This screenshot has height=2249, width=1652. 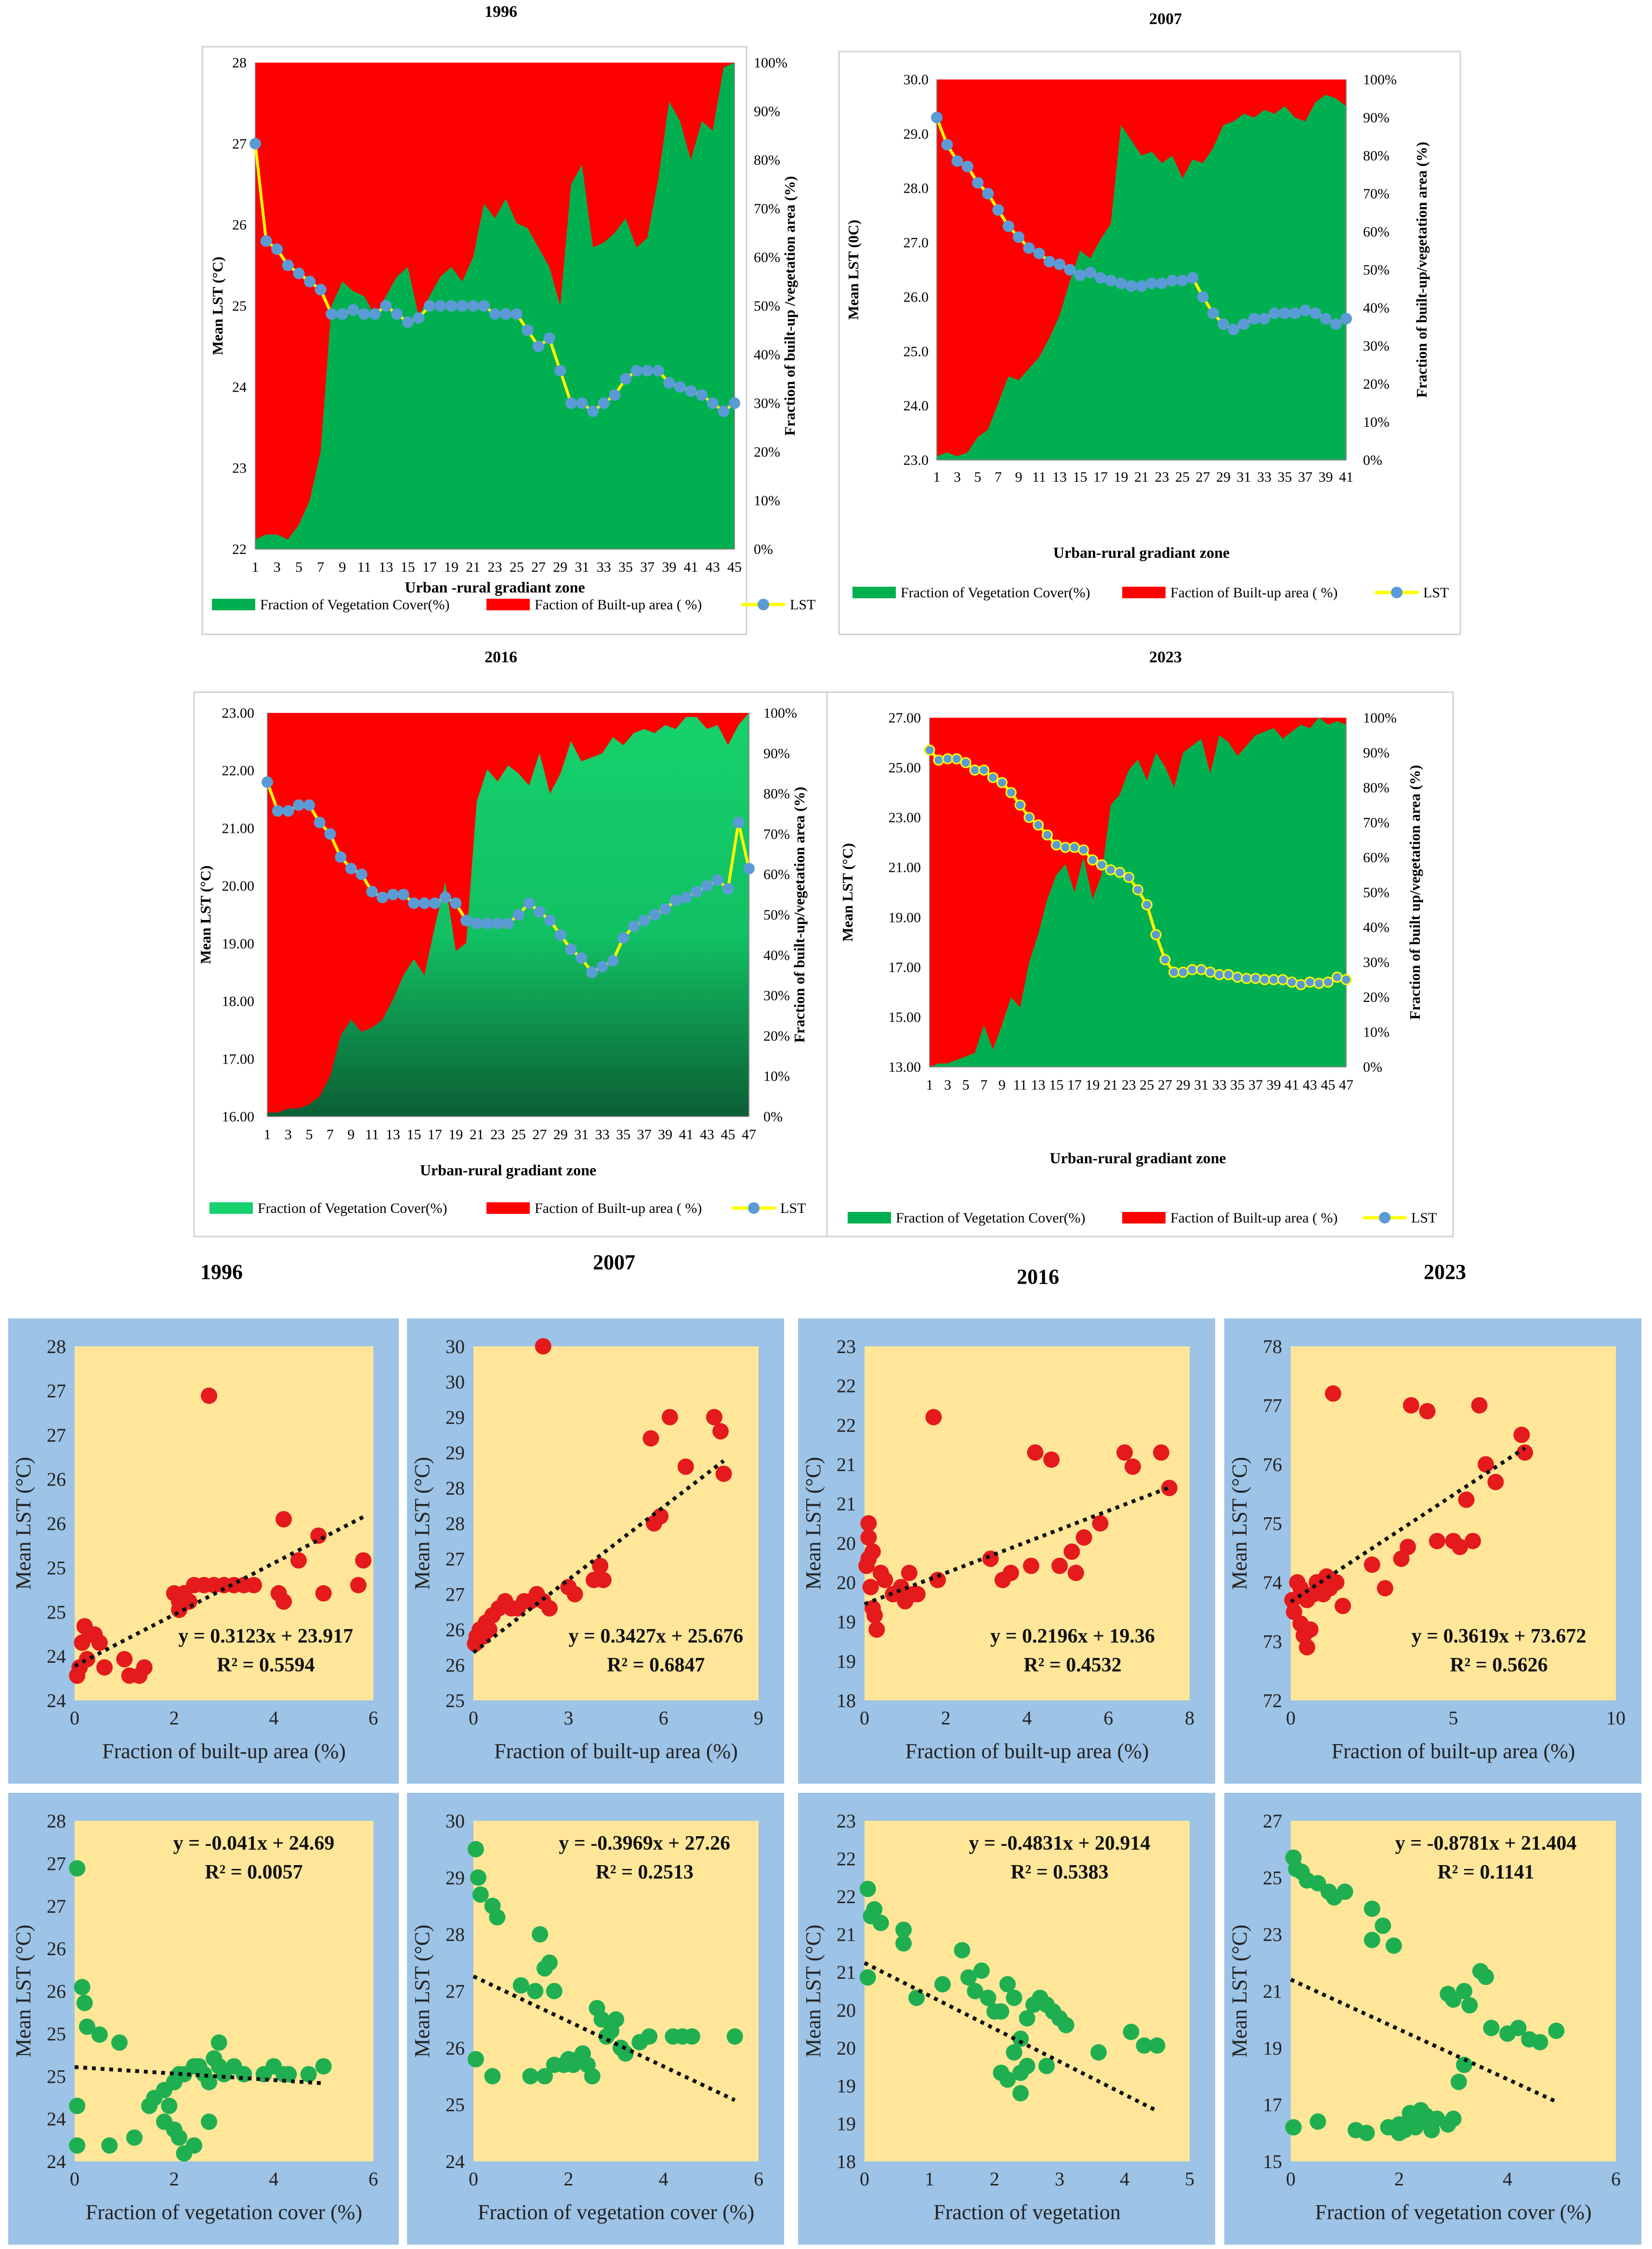 What do you see at coordinates (846, 2123) in the screenshot?
I see `y-tick-label: 19` at bounding box center [846, 2123].